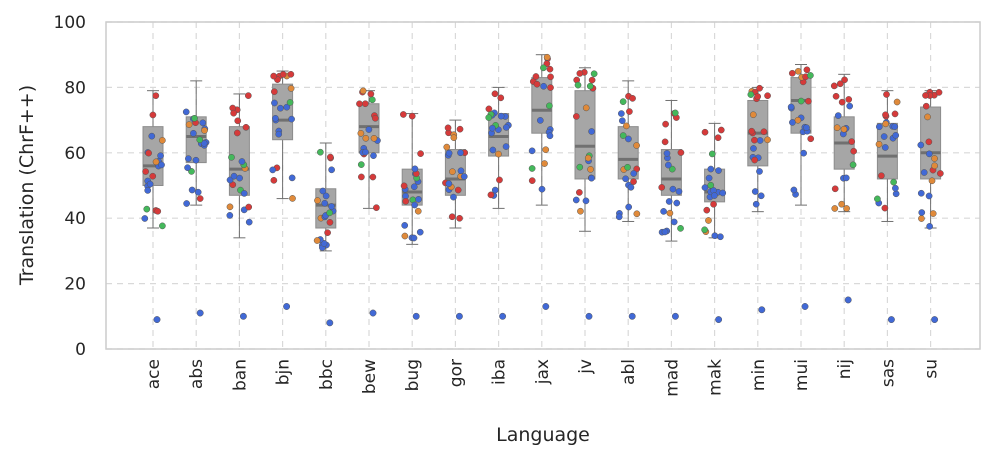  What do you see at coordinates (75, 154) in the screenshot?
I see `y-tick-label: 60` at bounding box center [75, 154].